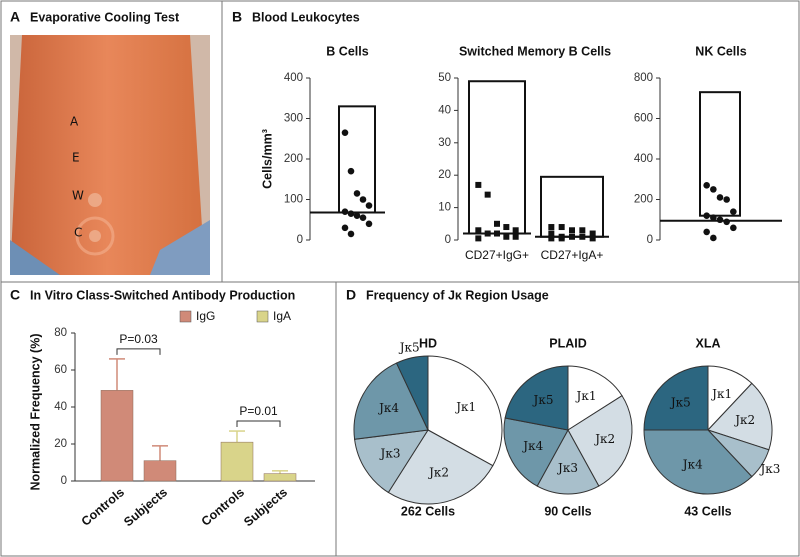  What do you see at coordinates (351, 295) in the screenshot?
I see `panel-letter: D` at bounding box center [351, 295].